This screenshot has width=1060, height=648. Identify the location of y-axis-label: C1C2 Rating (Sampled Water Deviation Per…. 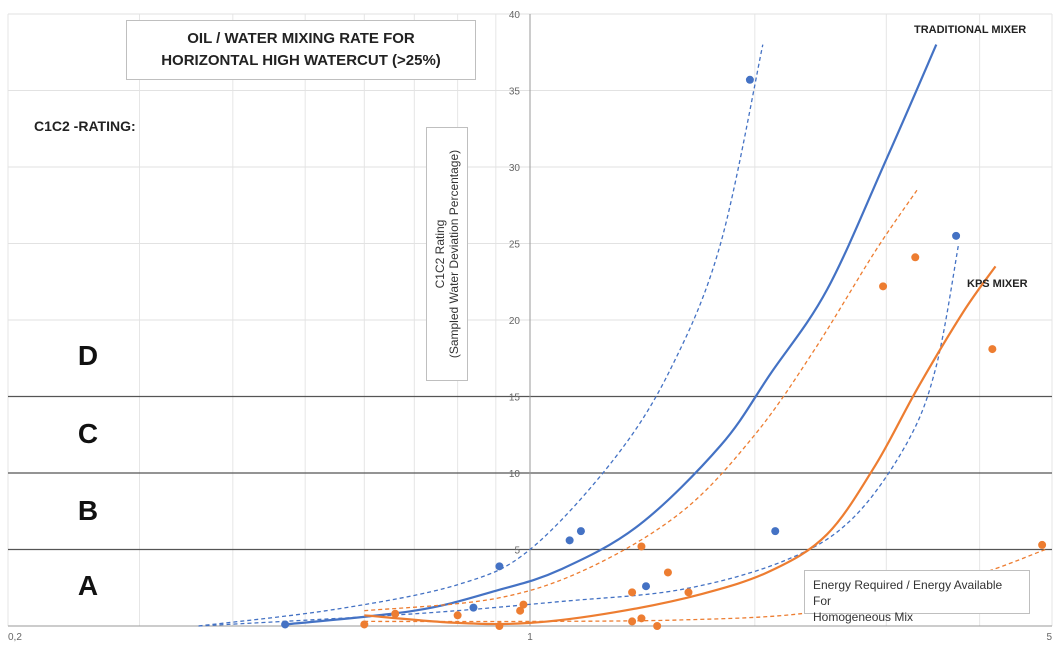
(447, 254).